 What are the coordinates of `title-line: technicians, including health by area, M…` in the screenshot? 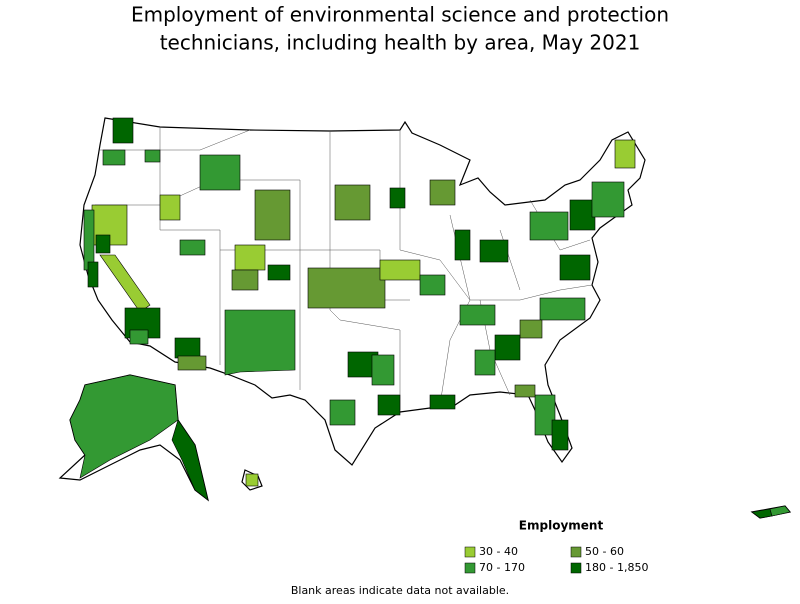 It's located at (400, 43).